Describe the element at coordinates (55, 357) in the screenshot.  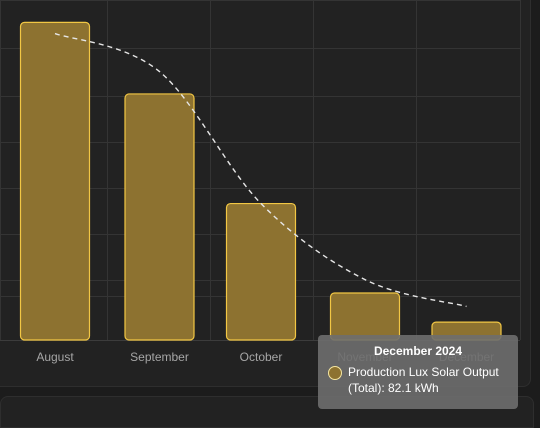
I see `x-tick-label: August` at that location.